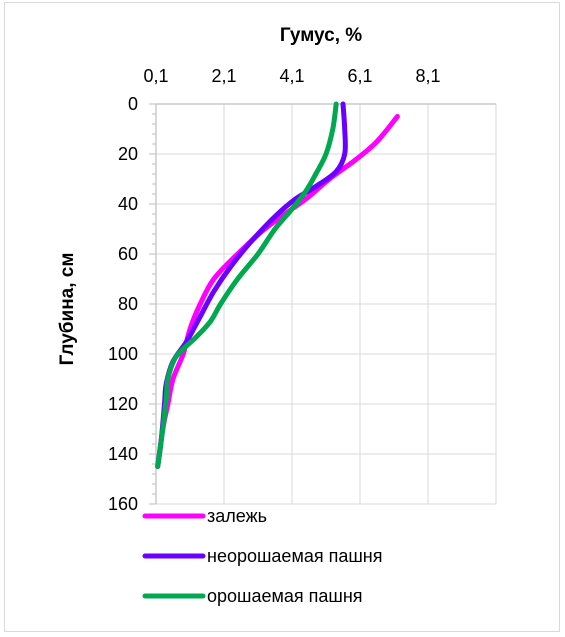 The height and width of the screenshot is (637, 565). I want to click on x-tick-label: 6,1, so click(359, 76).